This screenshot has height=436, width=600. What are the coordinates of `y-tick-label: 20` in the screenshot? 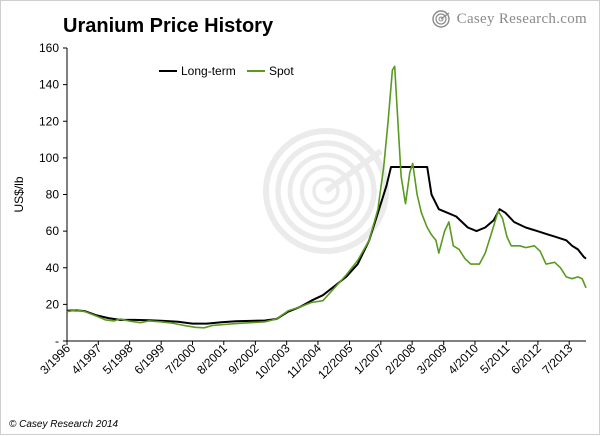 It's located at (53, 304).